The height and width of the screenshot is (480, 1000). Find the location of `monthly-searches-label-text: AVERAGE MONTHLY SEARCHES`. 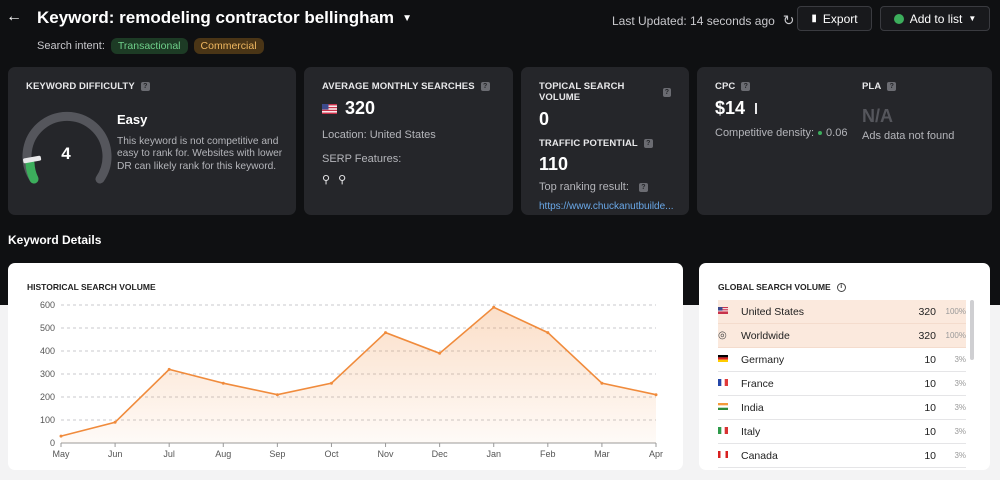

monthly-searches-label-text: AVERAGE MONTHLY SEARCHES is located at coordinates (398, 86).